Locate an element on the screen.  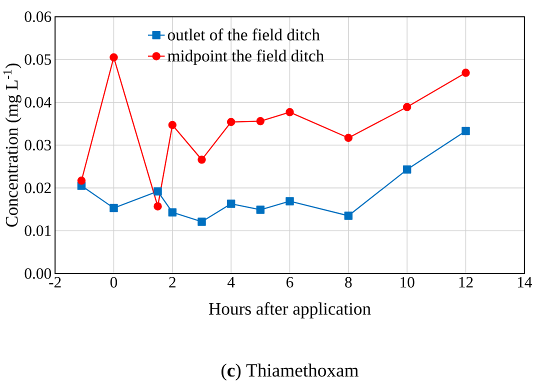
x-tick-label: -2 is located at coordinates (55, 282).